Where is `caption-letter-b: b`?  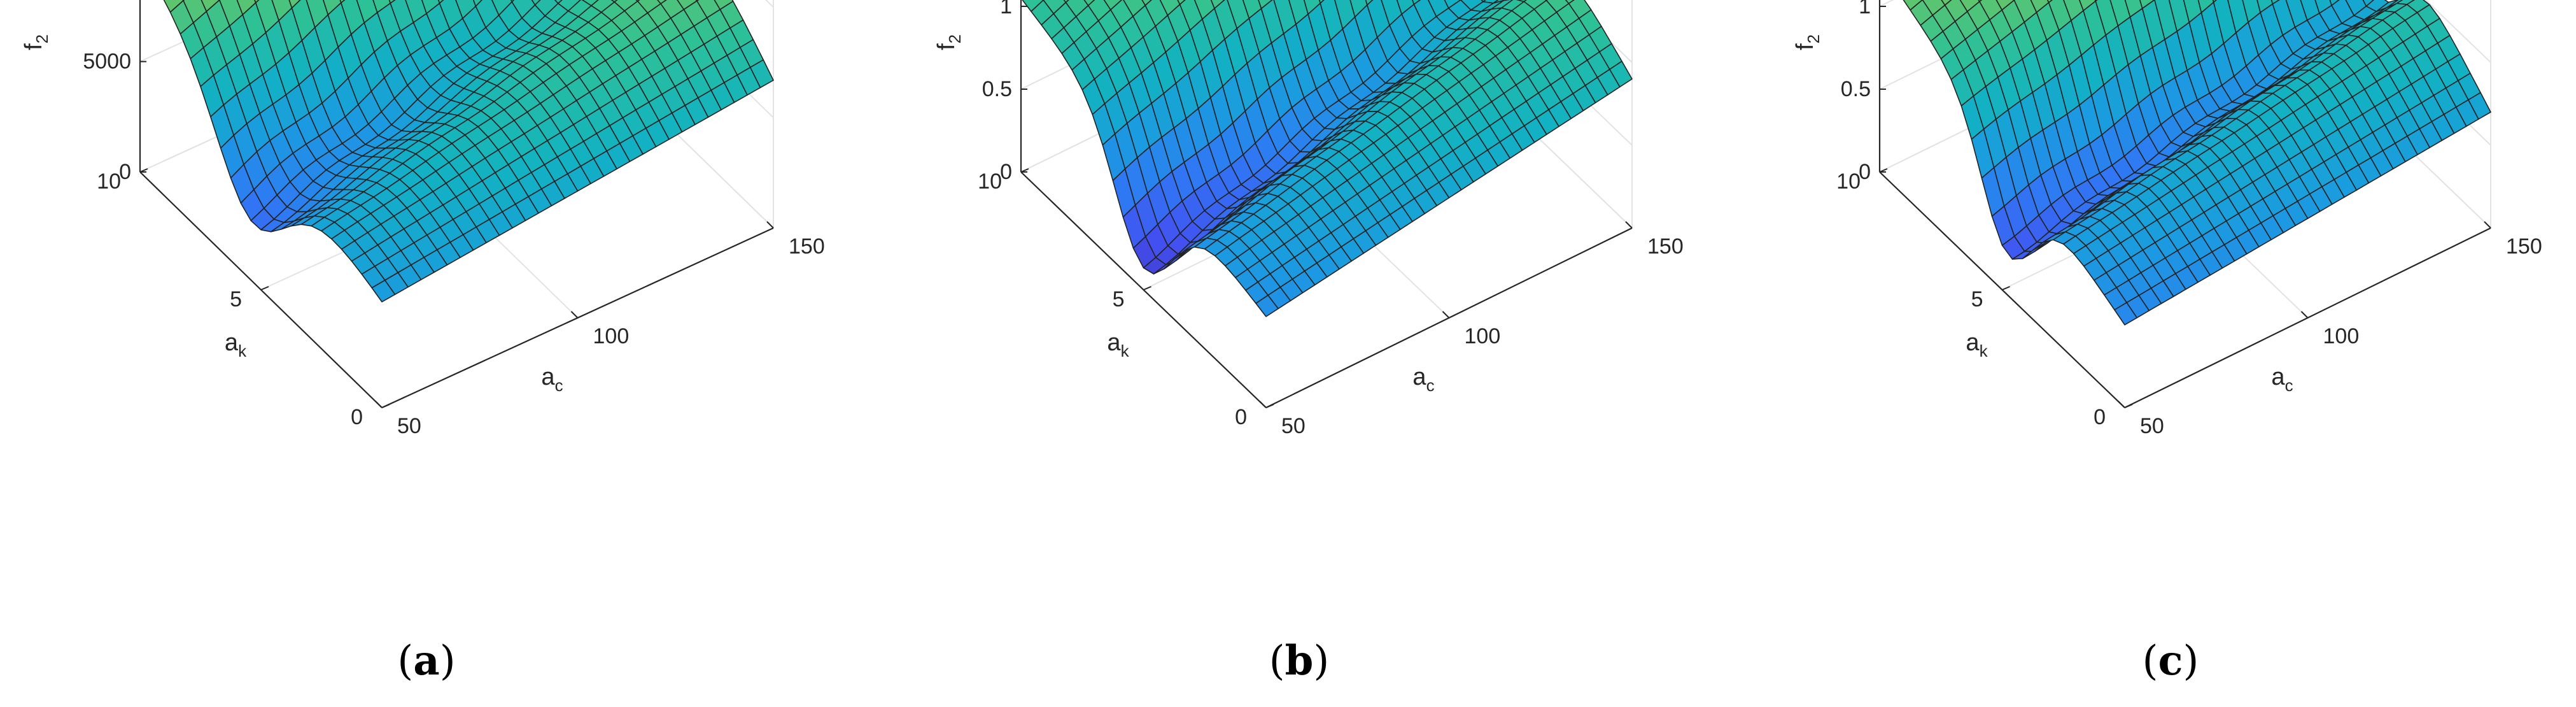 caption-letter-b: b is located at coordinates (1299, 661).